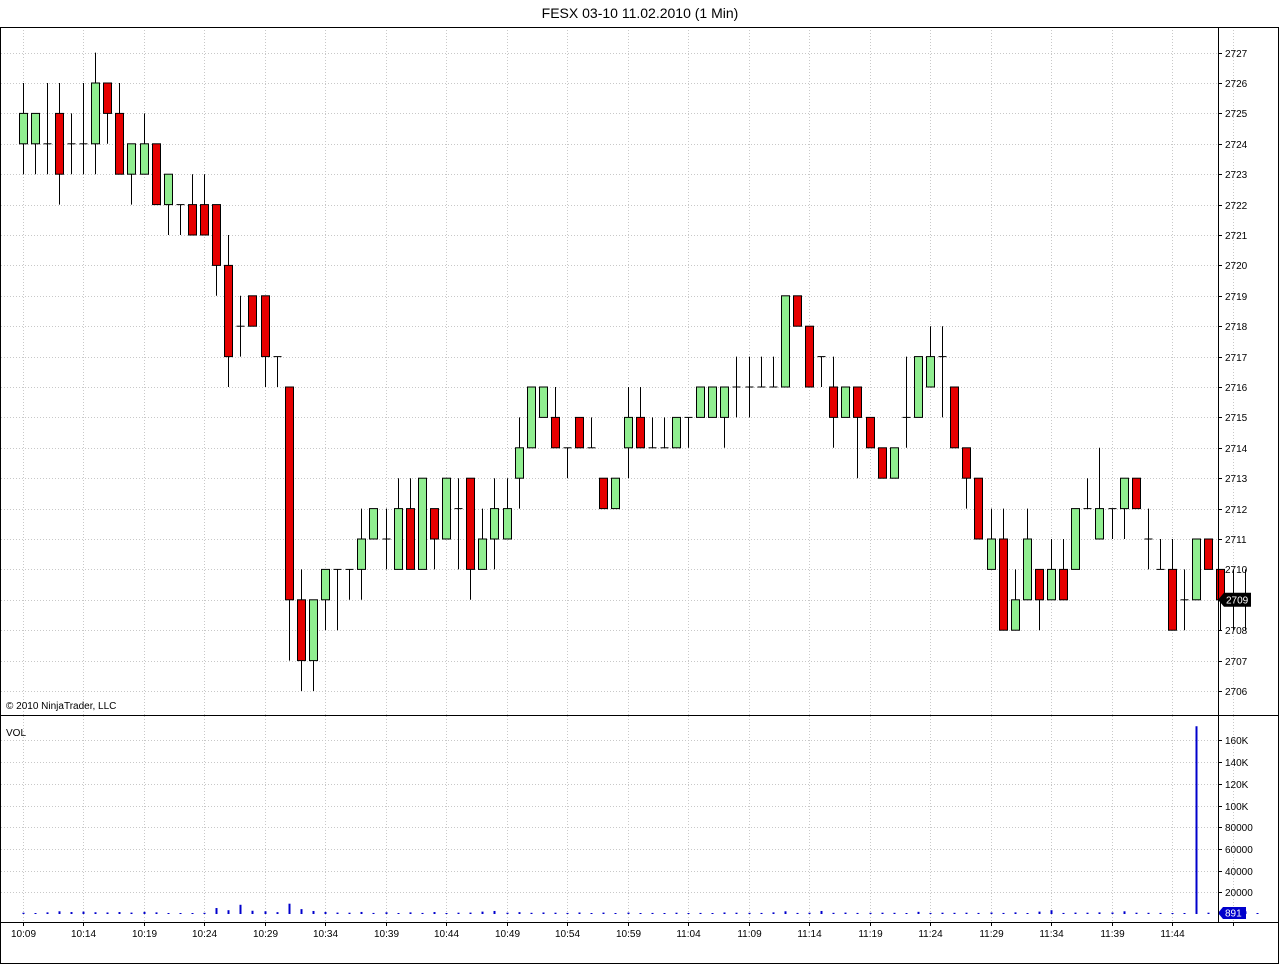 The height and width of the screenshot is (964, 1280). What do you see at coordinates (1236, 54) in the screenshot?
I see `price-tick-label: 2727` at bounding box center [1236, 54].